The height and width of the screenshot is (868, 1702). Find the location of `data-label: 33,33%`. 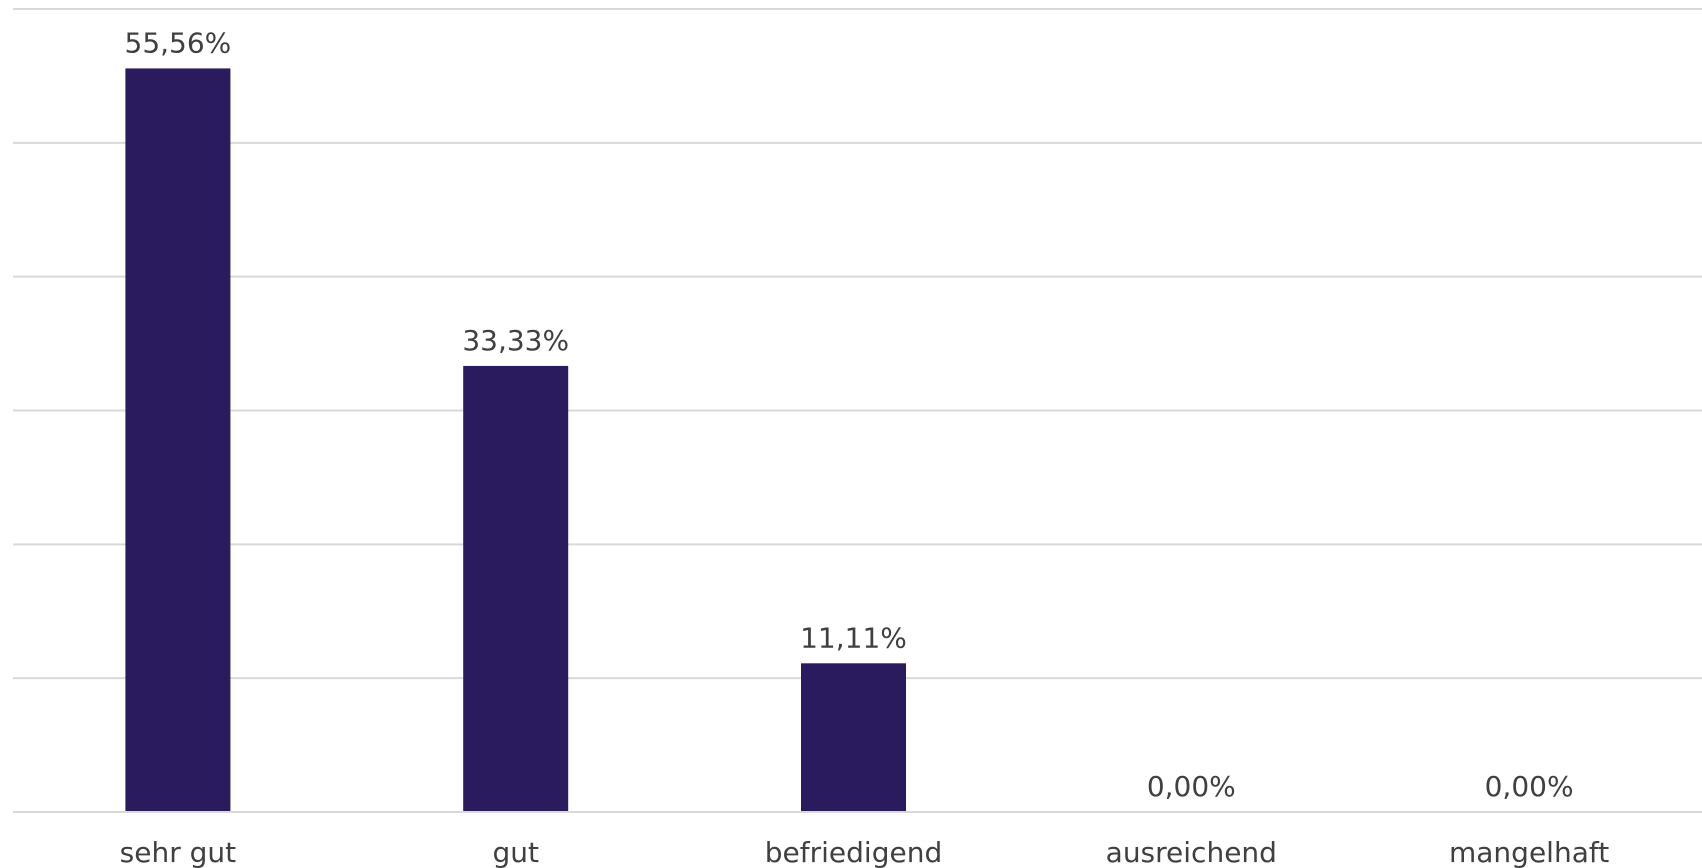

data-label: 33,33% is located at coordinates (515, 340).